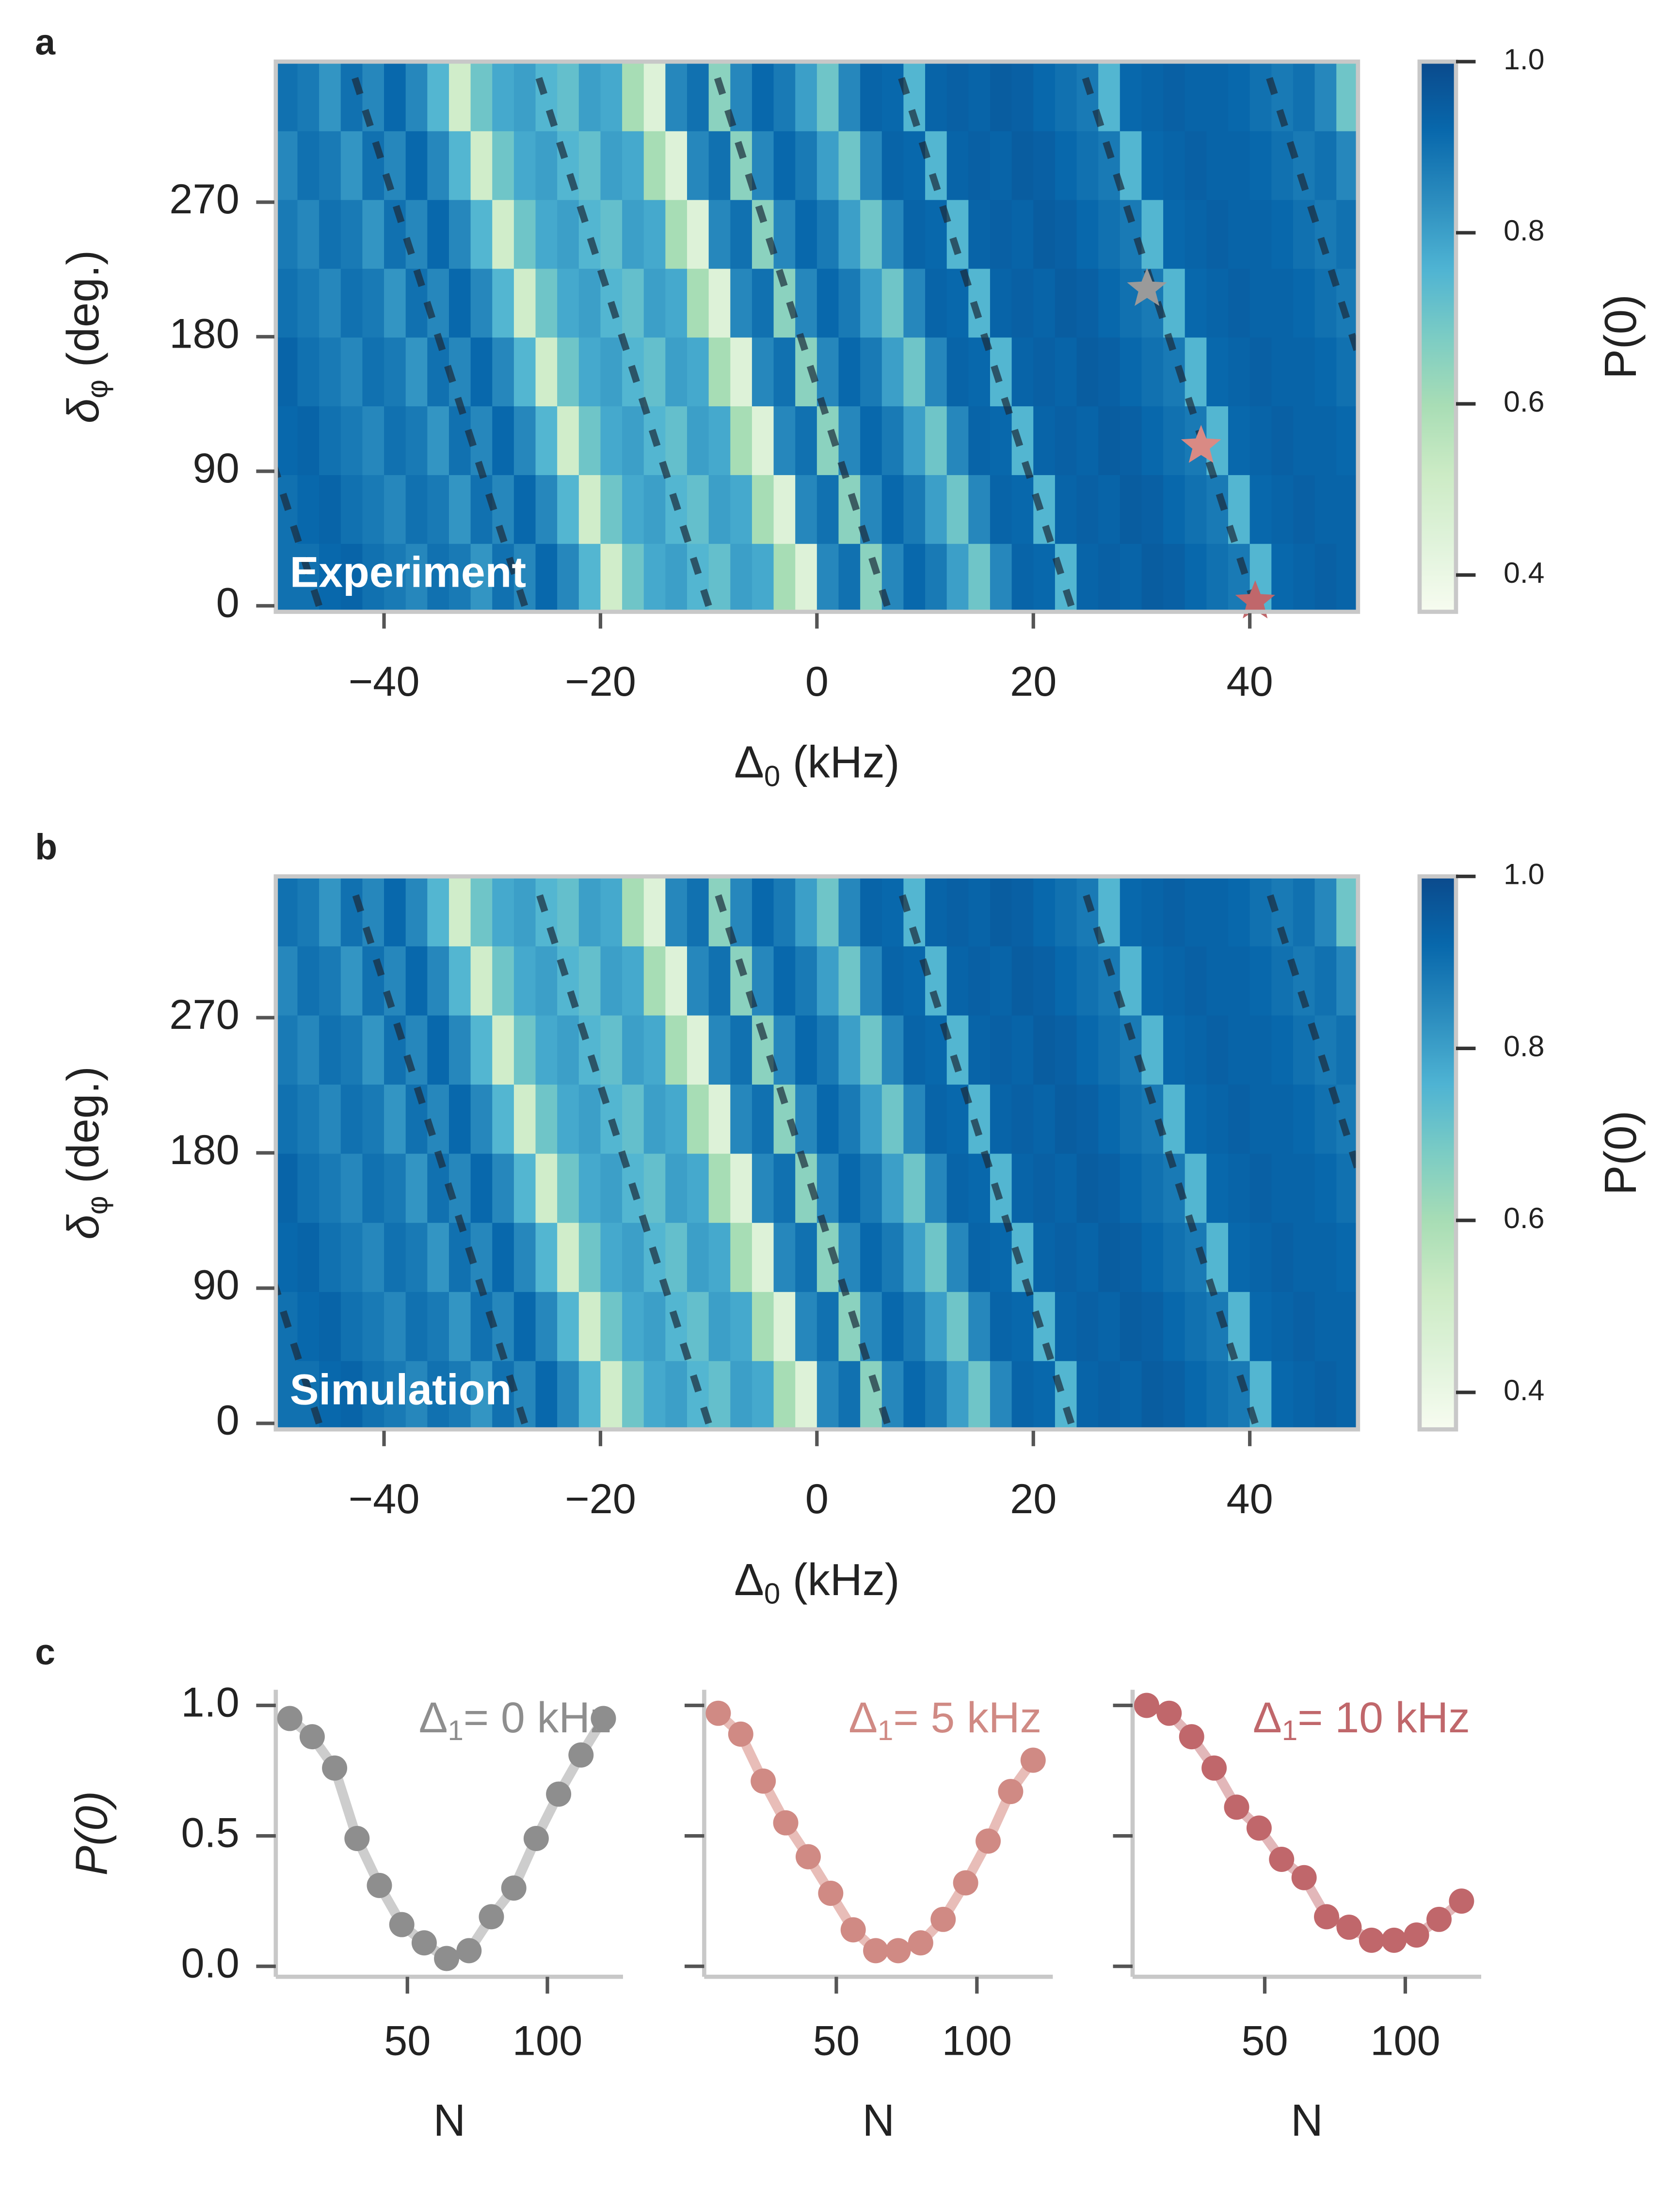 Image resolution: width=1680 pixels, height=2190 pixels. I want to click on x-axis-label-text: (kHz), so click(839, 1579).